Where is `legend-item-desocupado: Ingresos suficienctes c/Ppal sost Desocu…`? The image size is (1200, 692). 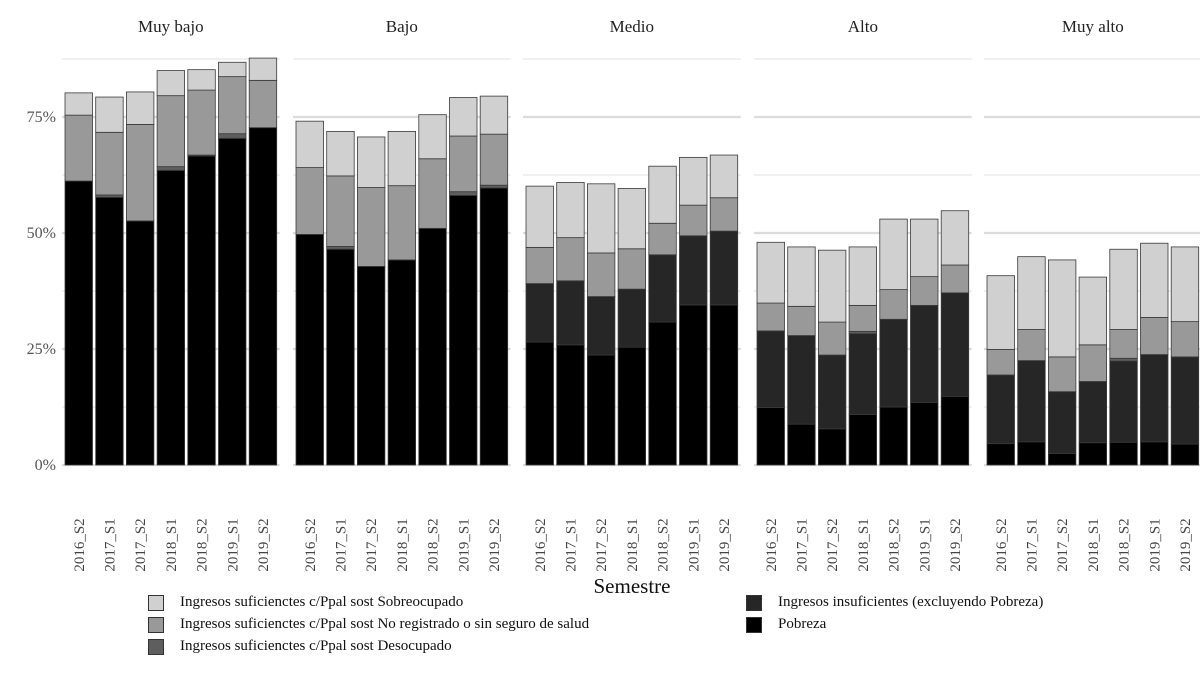 legend-item-desocupado: Ingresos suficienctes c/Ppal sost Desocu… is located at coordinates (300, 646).